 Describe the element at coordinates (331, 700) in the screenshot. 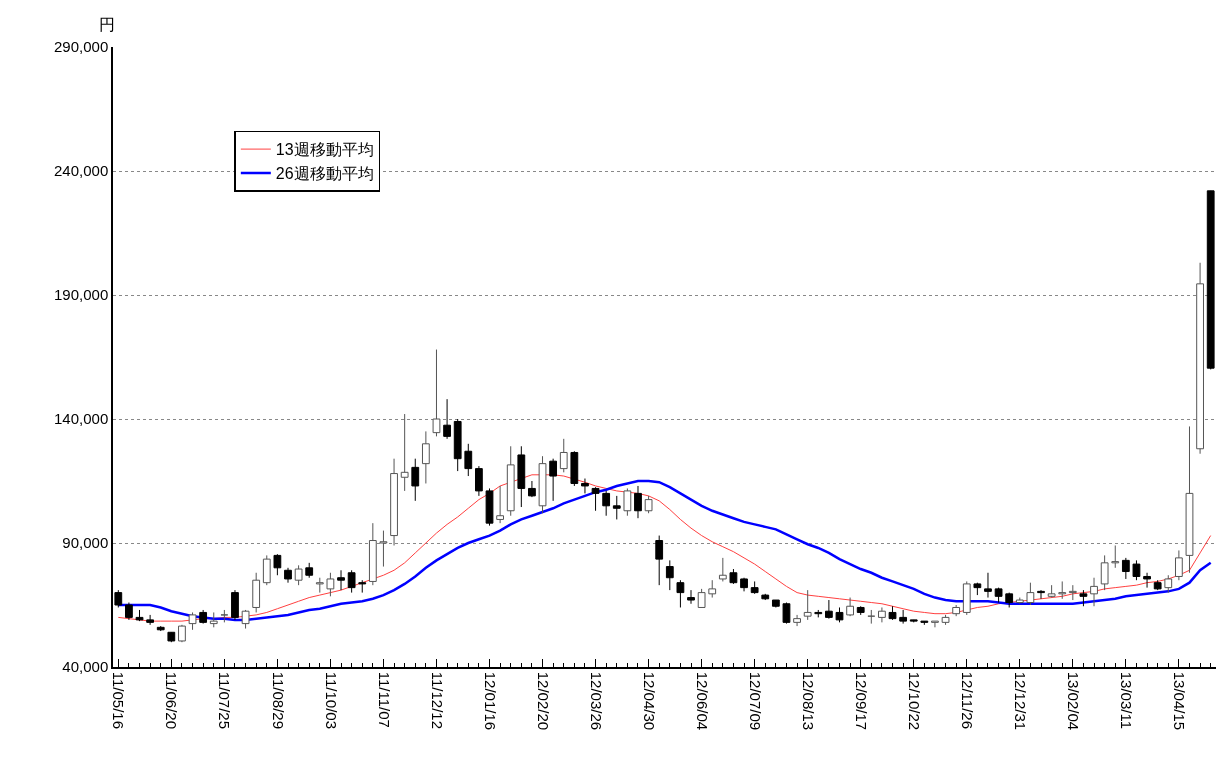

I see `x-tick-label: 11/10/03` at that location.